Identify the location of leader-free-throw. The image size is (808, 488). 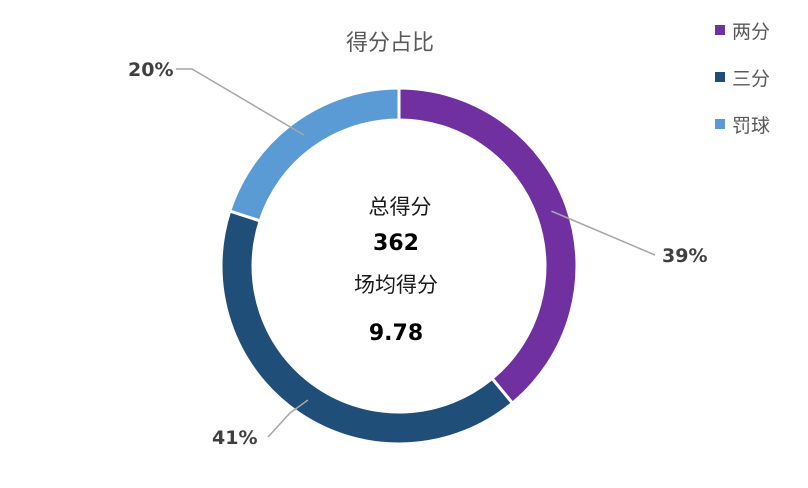
(240, 102).